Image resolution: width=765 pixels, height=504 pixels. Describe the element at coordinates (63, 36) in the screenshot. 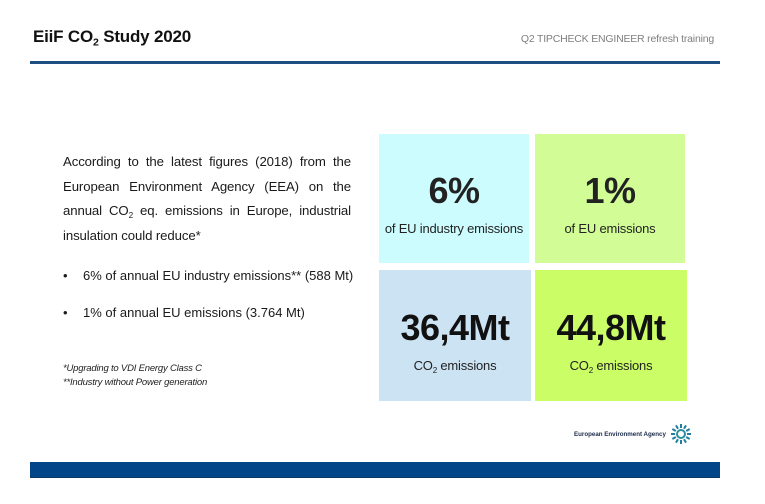

I see `title-text: EiiF CO` at that location.